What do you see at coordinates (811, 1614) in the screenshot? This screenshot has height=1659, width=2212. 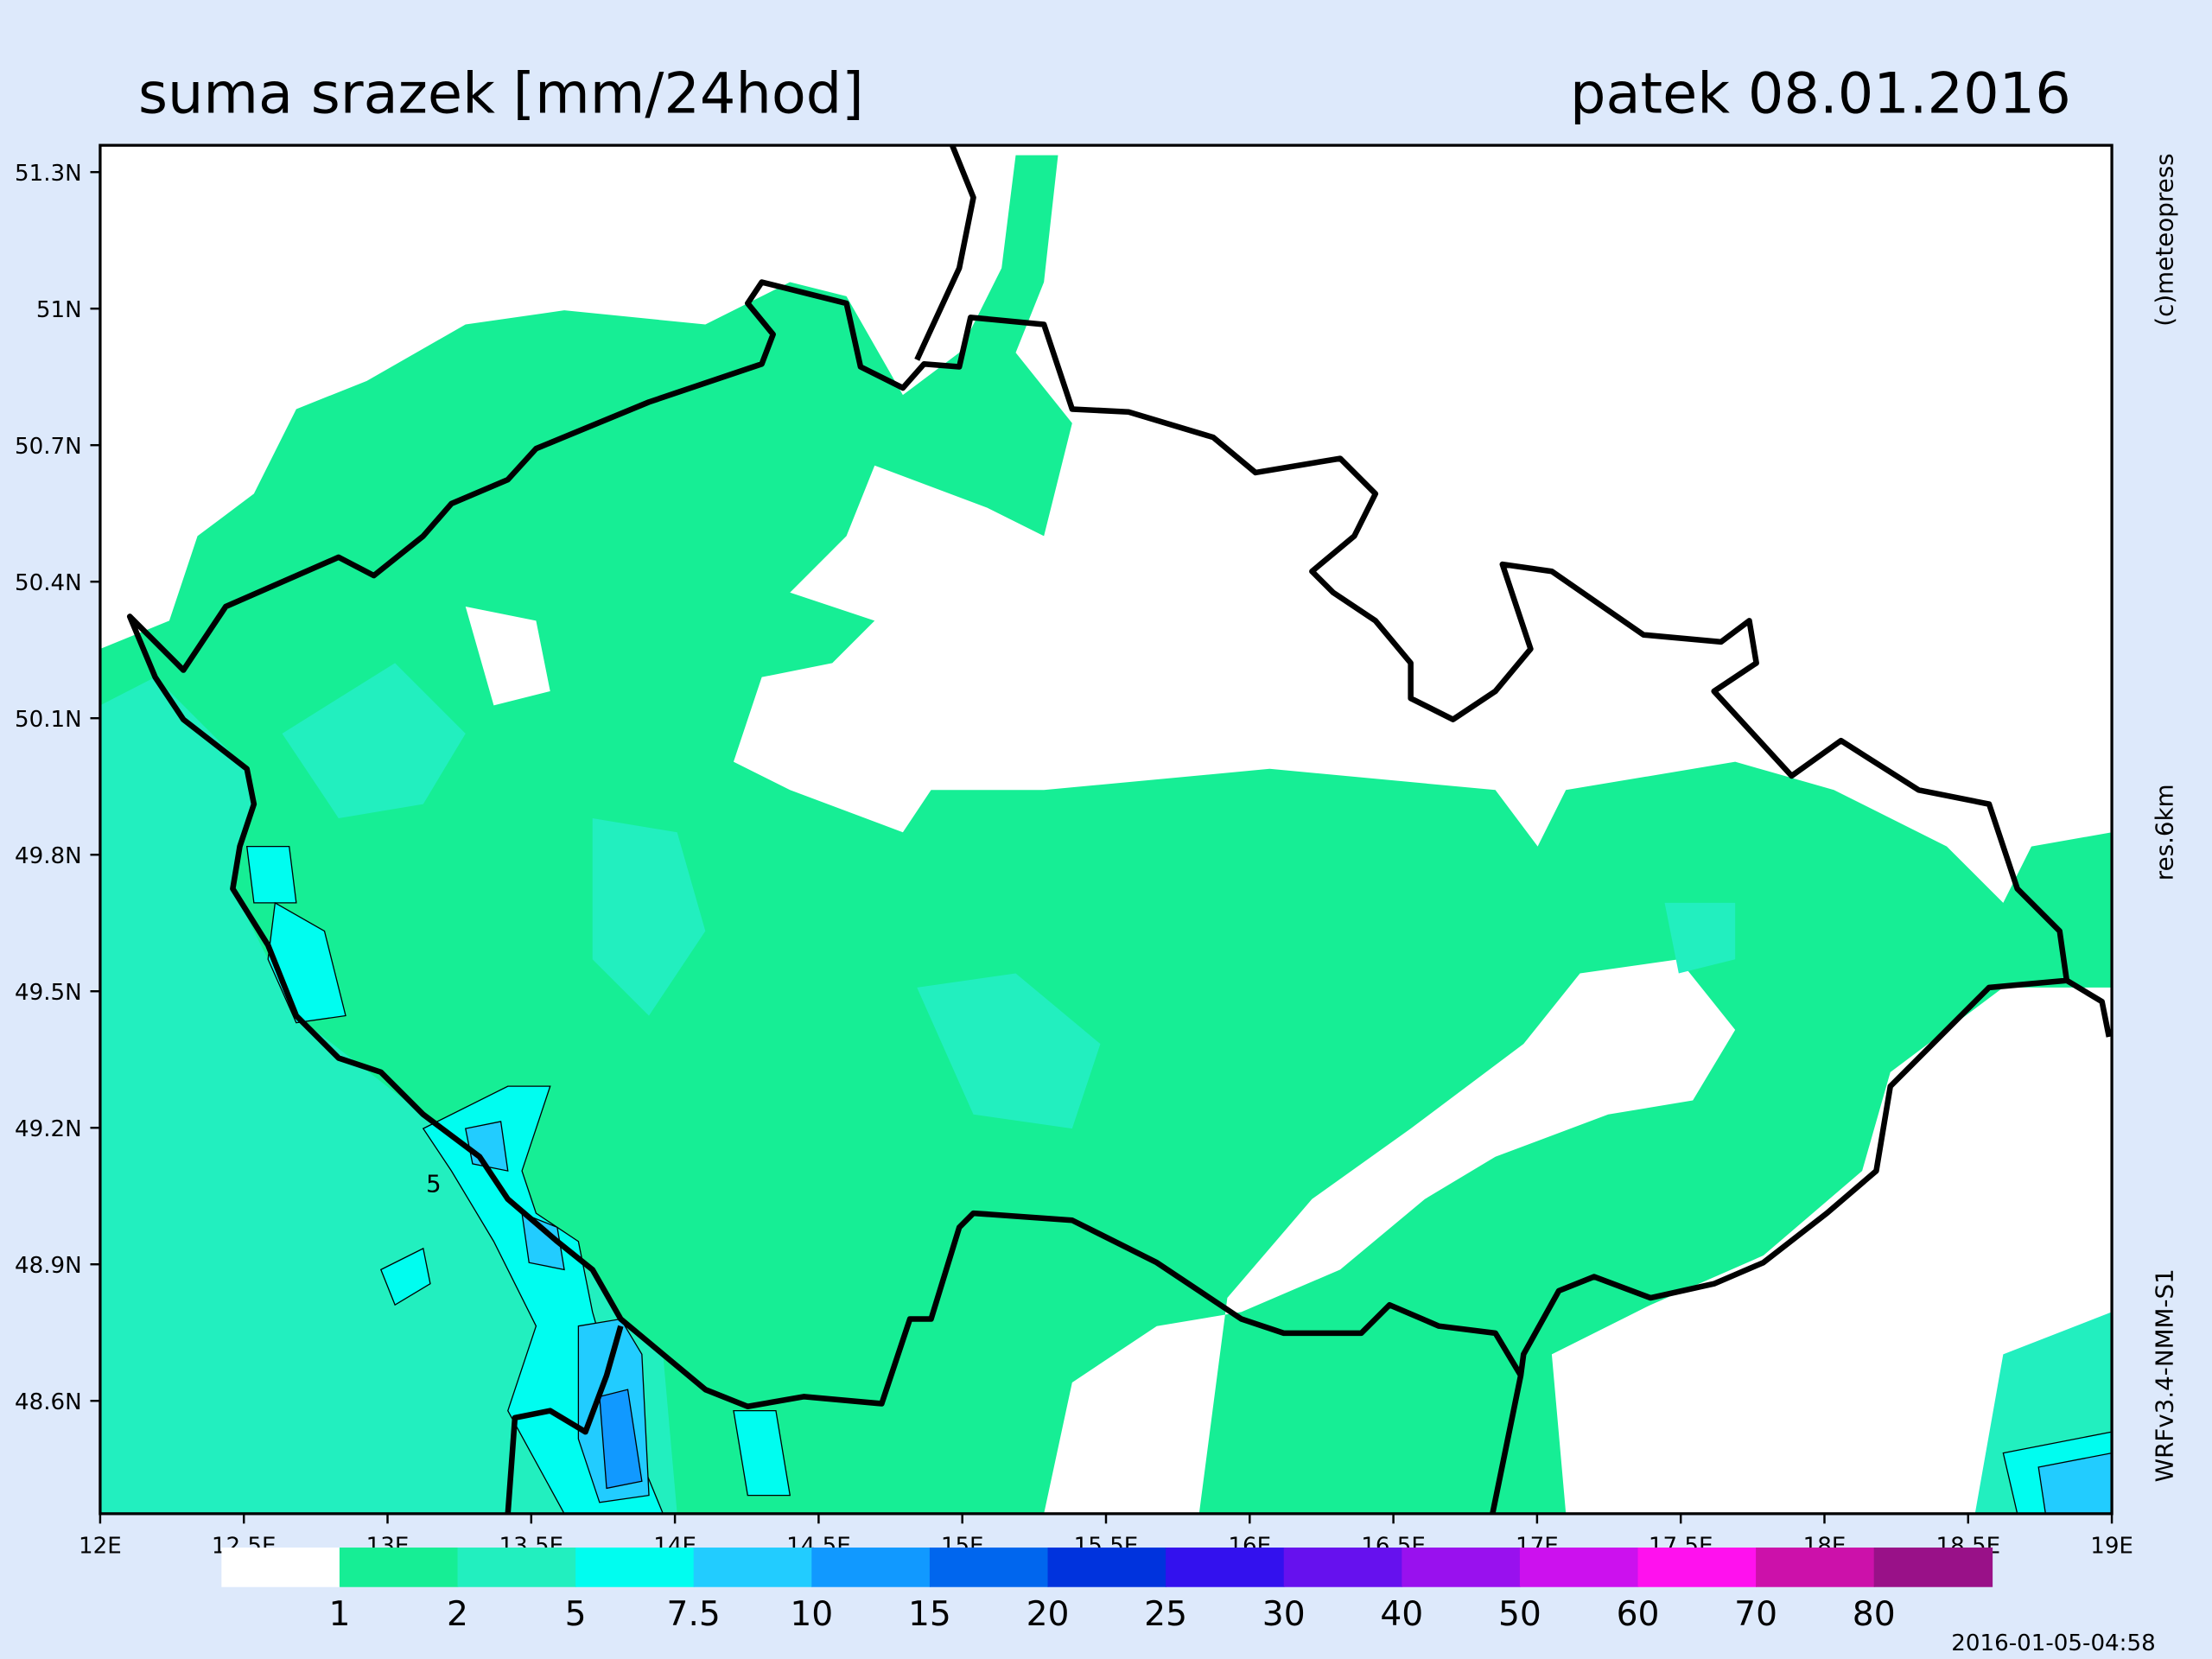 I see `legend-level: 10` at bounding box center [811, 1614].